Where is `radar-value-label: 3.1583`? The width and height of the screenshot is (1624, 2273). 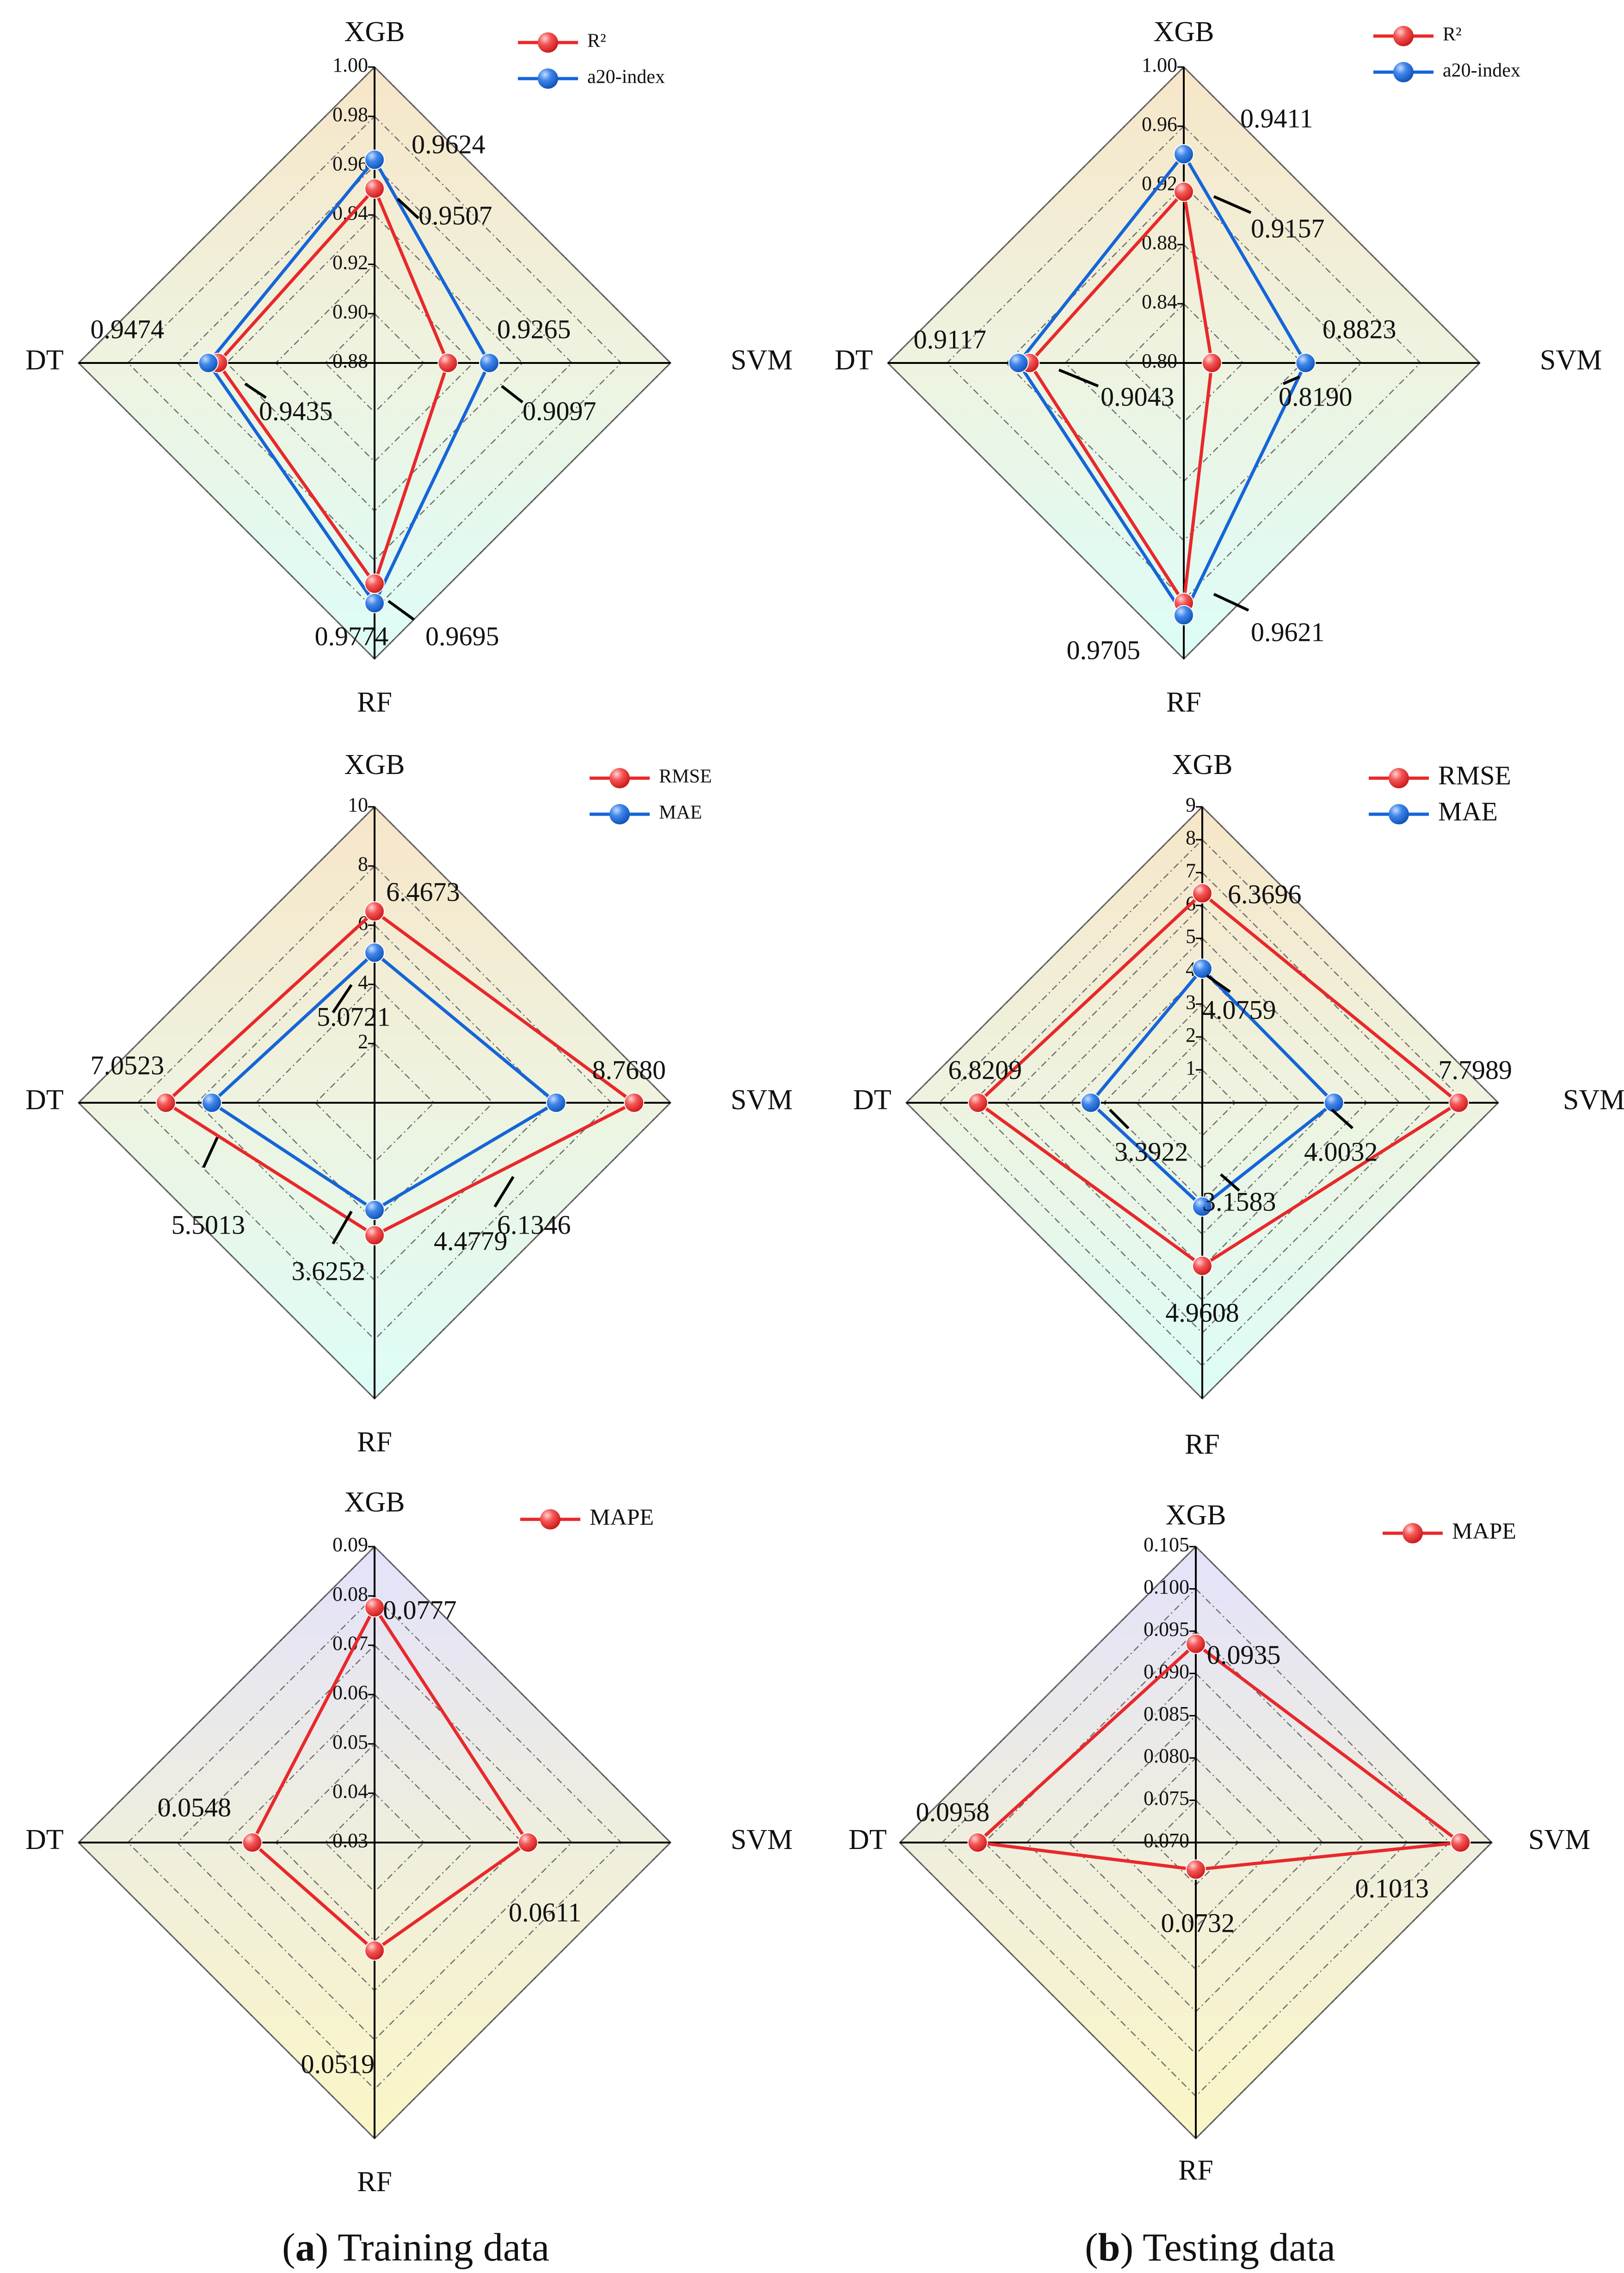
radar-value-label: 3.1583 is located at coordinates (1239, 1201).